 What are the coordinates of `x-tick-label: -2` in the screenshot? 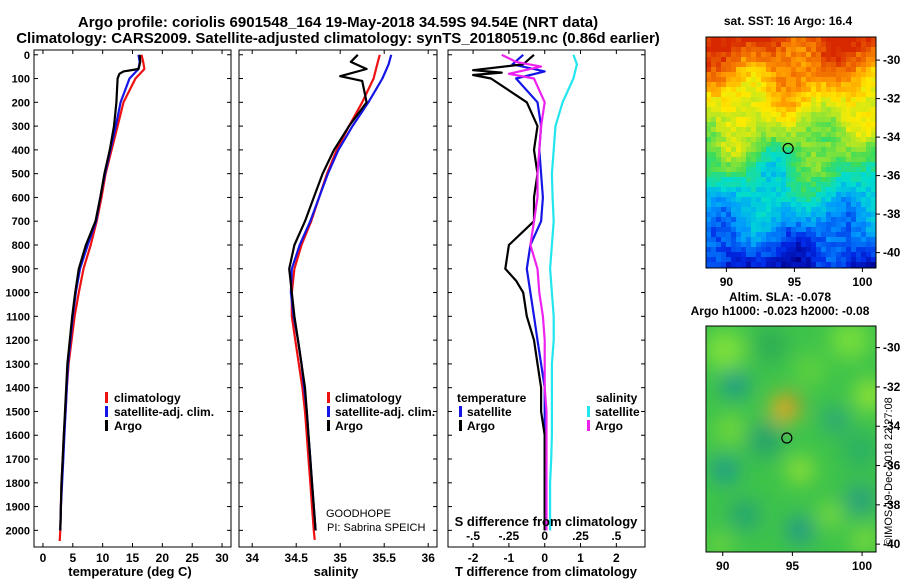 It's located at (473, 558).